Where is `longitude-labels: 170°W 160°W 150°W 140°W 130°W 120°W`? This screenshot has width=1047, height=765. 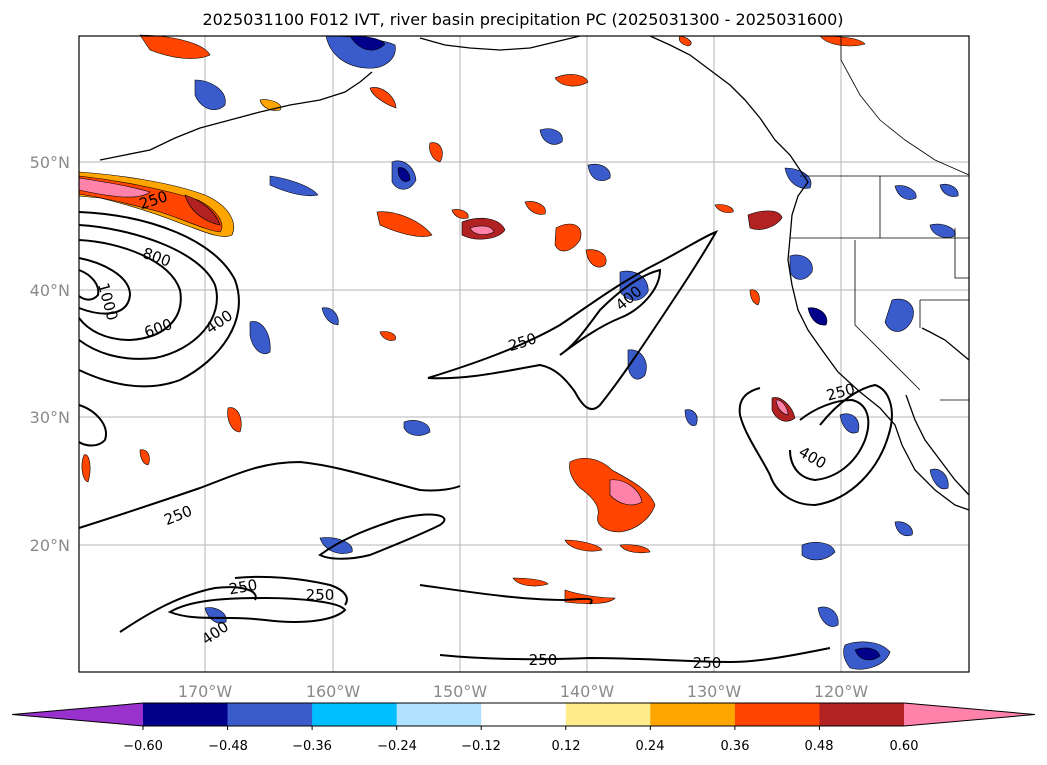
longitude-labels: 170°W 160°W 150°W 140°W 130°W 120°W is located at coordinates (523, 691).